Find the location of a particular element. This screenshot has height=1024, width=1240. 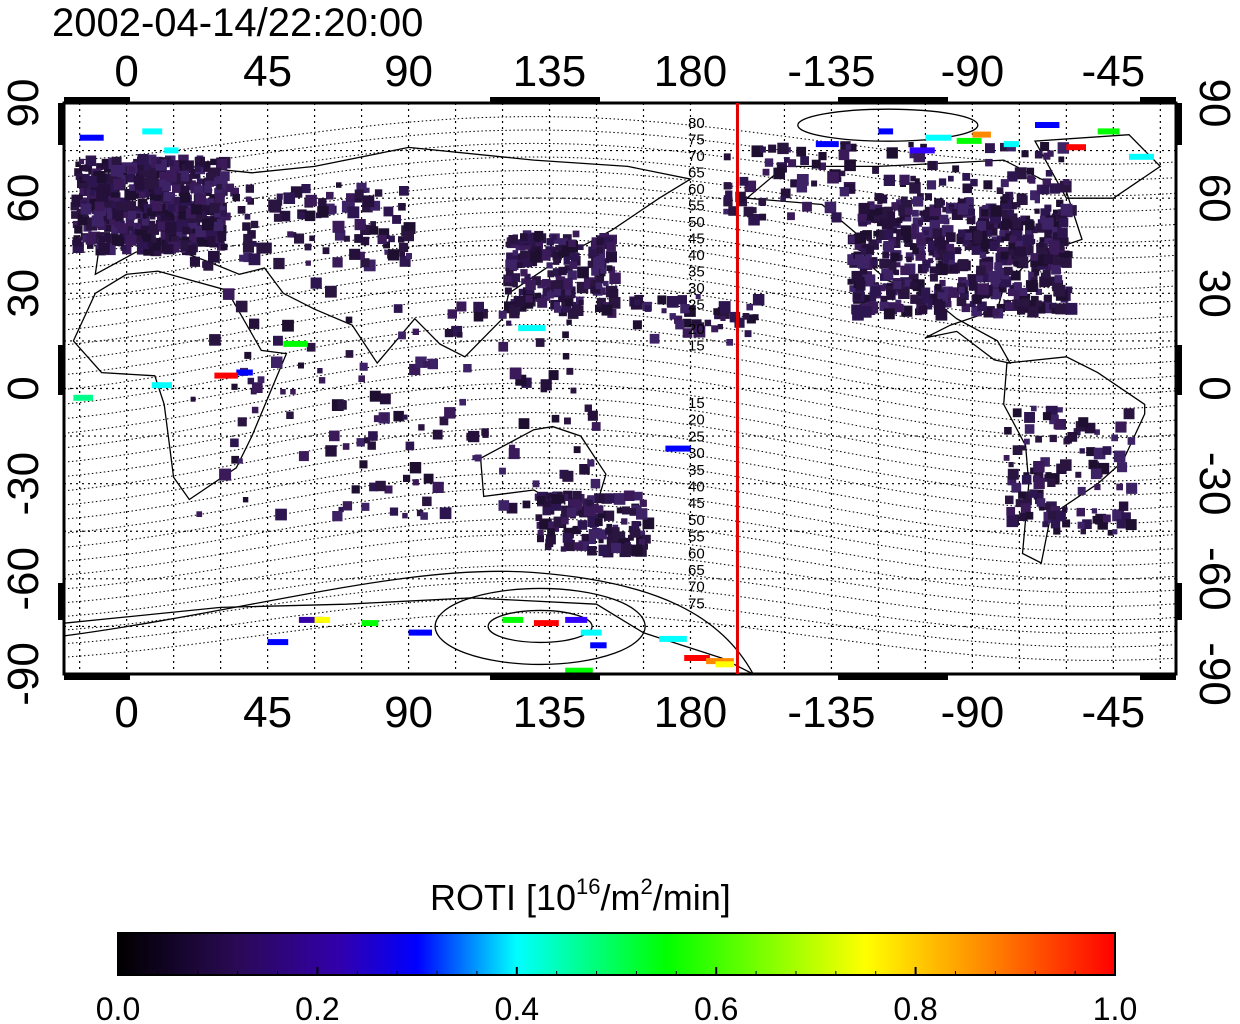

colorbar-tick-label: 0.0 is located at coordinates (118, 1007).